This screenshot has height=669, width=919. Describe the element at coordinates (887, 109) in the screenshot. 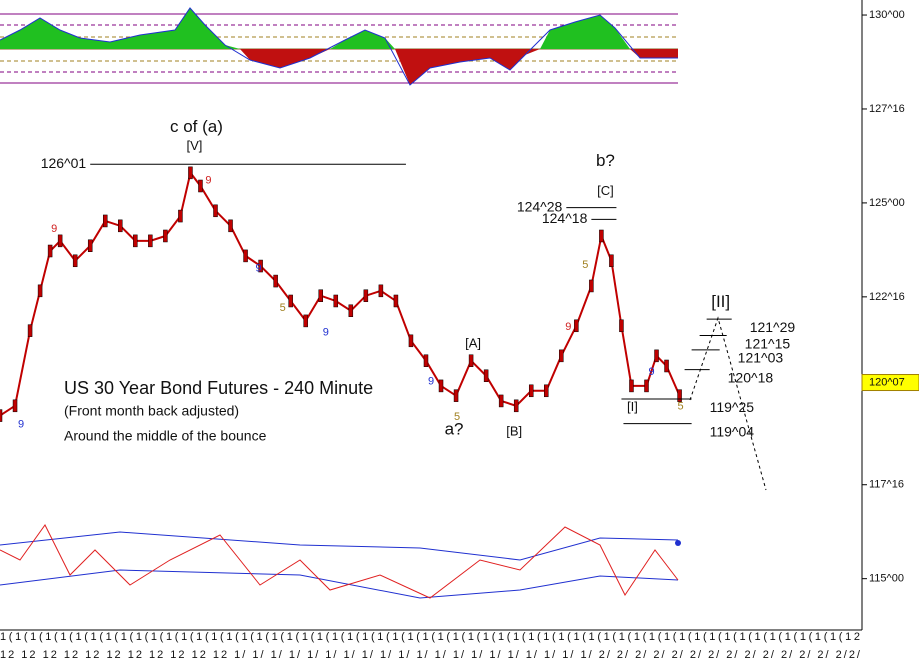

I see `y-tick-label: 127^16` at that location.